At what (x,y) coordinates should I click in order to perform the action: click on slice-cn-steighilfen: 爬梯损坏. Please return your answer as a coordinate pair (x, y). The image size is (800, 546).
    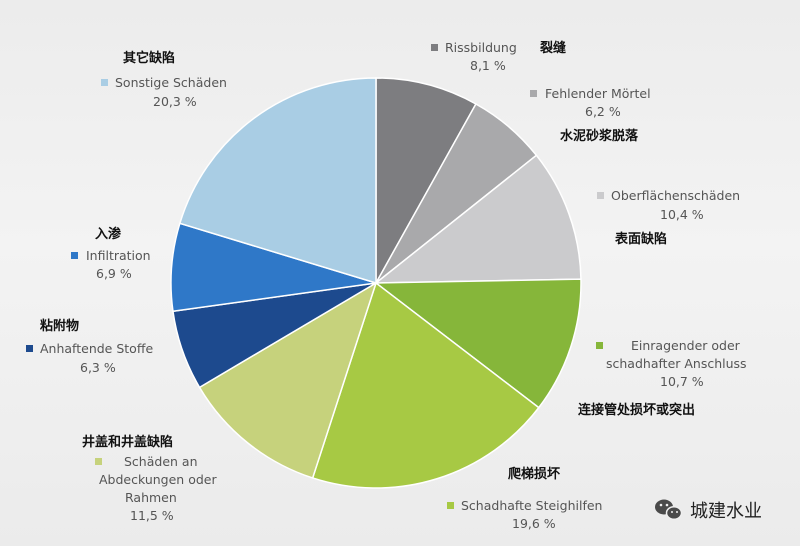
    Looking at the image, I should click on (533, 474).